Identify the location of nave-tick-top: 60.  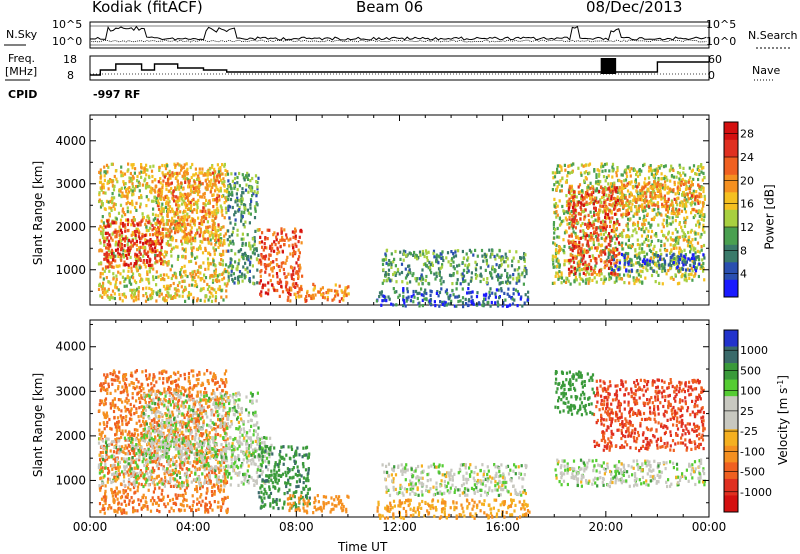
(715, 59).